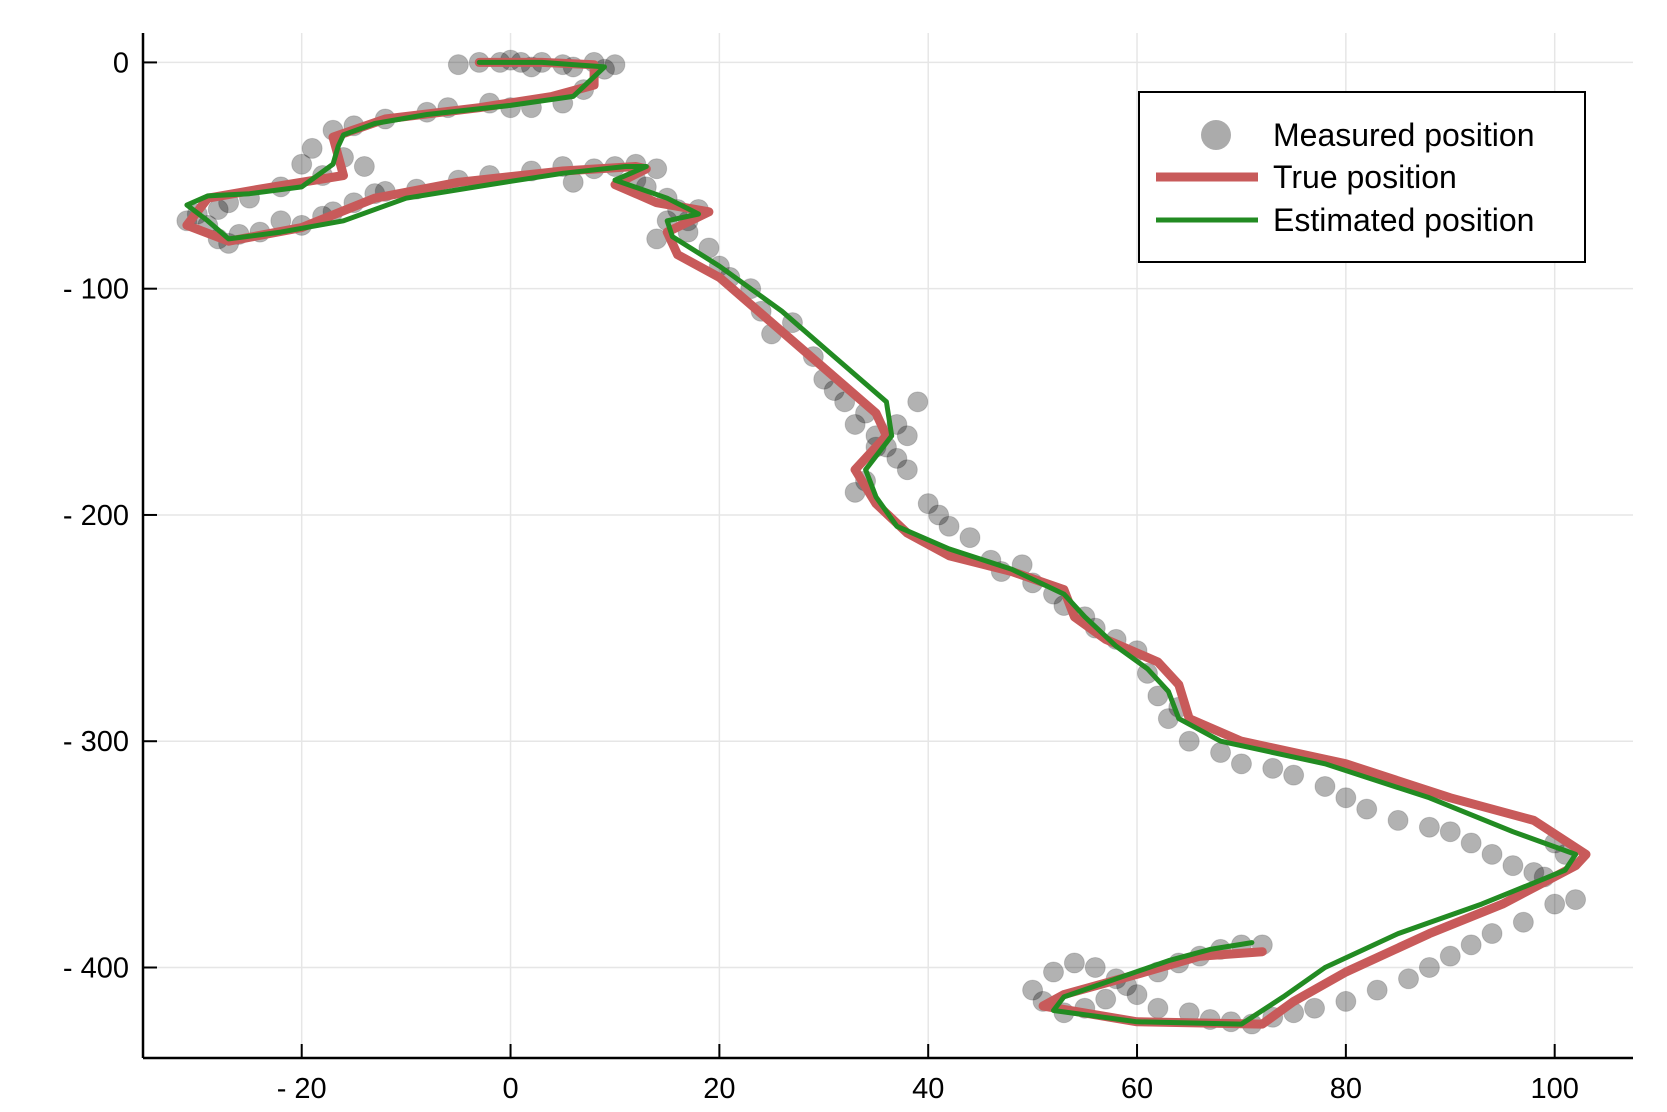 The image size is (1667, 1112). What do you see at coordinates (1403, 220) in the screenshot?
I see `legend-estimated-label: Estimated position` at bounding box center [1403, 220].